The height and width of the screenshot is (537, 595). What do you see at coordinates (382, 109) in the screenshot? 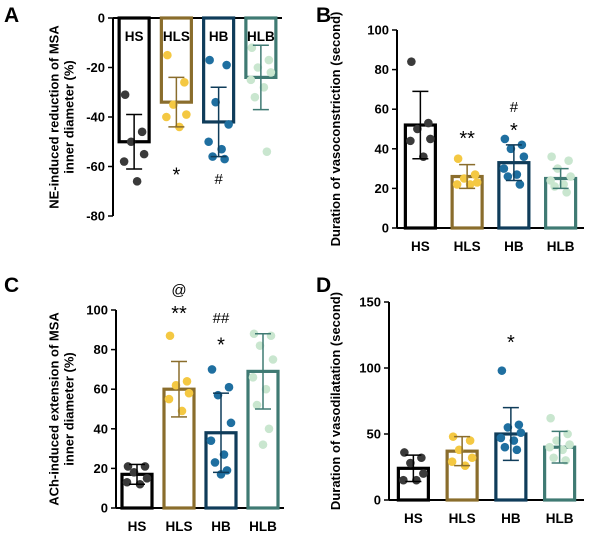
I see `y-tick-label: 60` at bounding box center [382, 109].